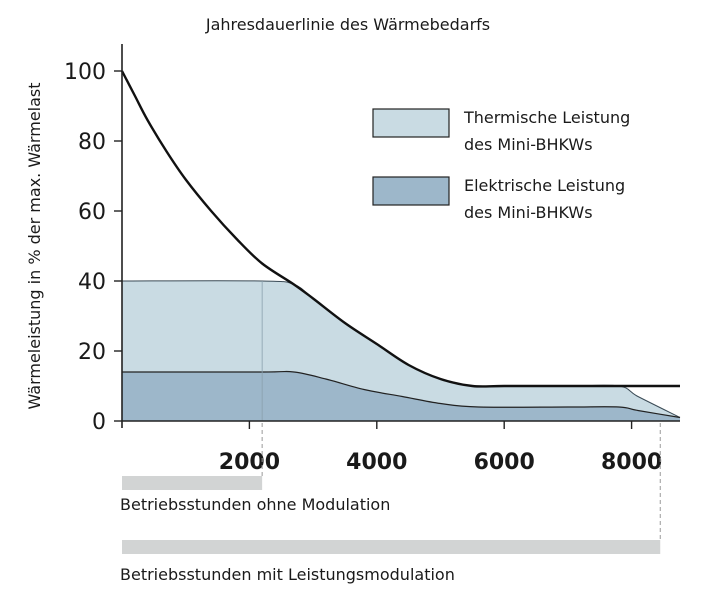 Image resolution: width=710 pixels, height=600 pixels. Describe the element at coordinates (92, 352) in the screenshot. I see `y-tick-label: 20` at that location.